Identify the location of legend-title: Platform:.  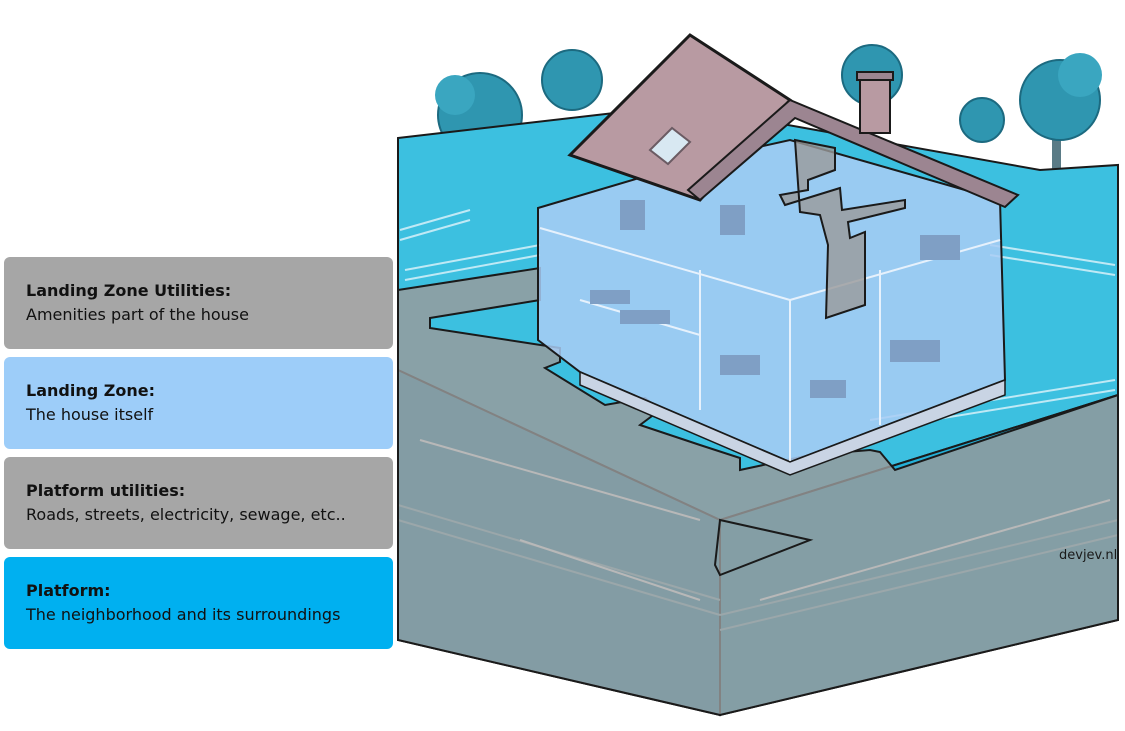
(68, 590).